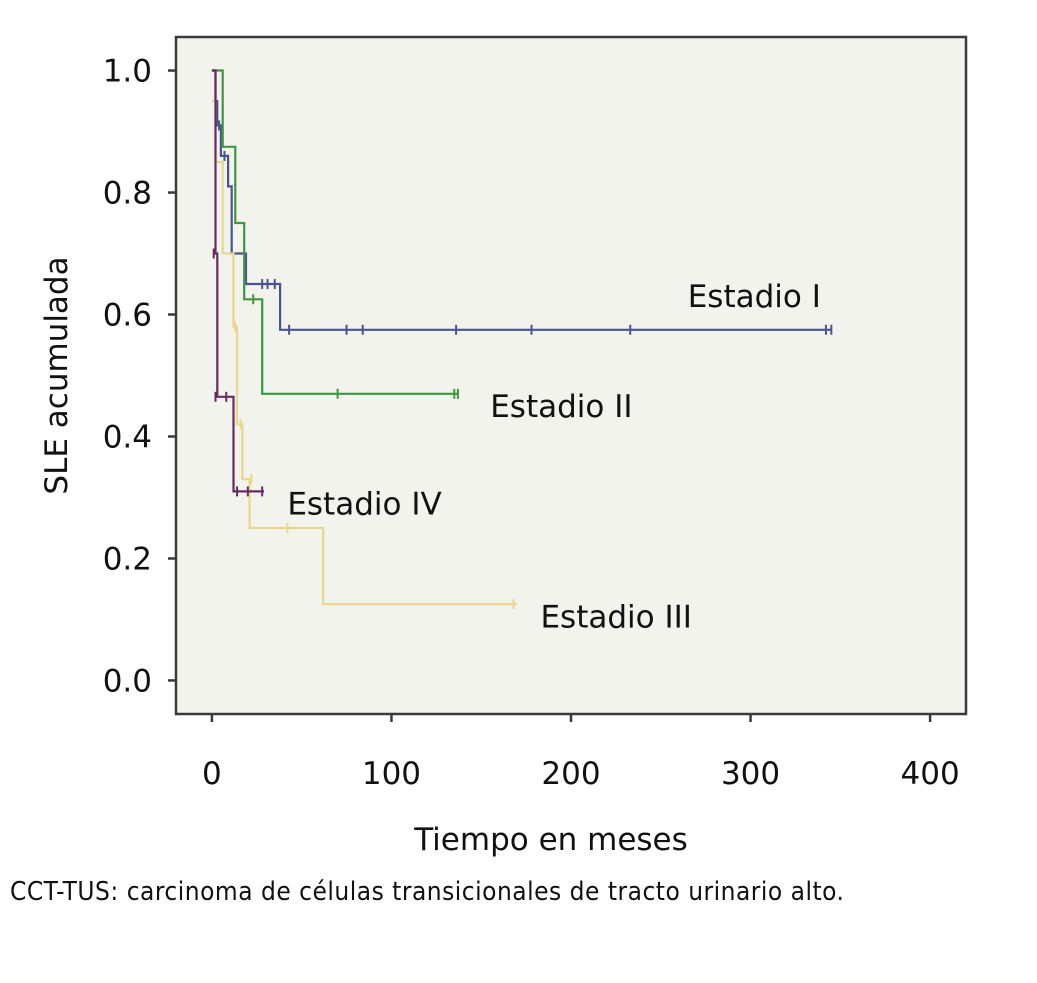 This screenshot has width=1037, height=983. I want to click on series-label: Estadio IV, so click(364, 505).